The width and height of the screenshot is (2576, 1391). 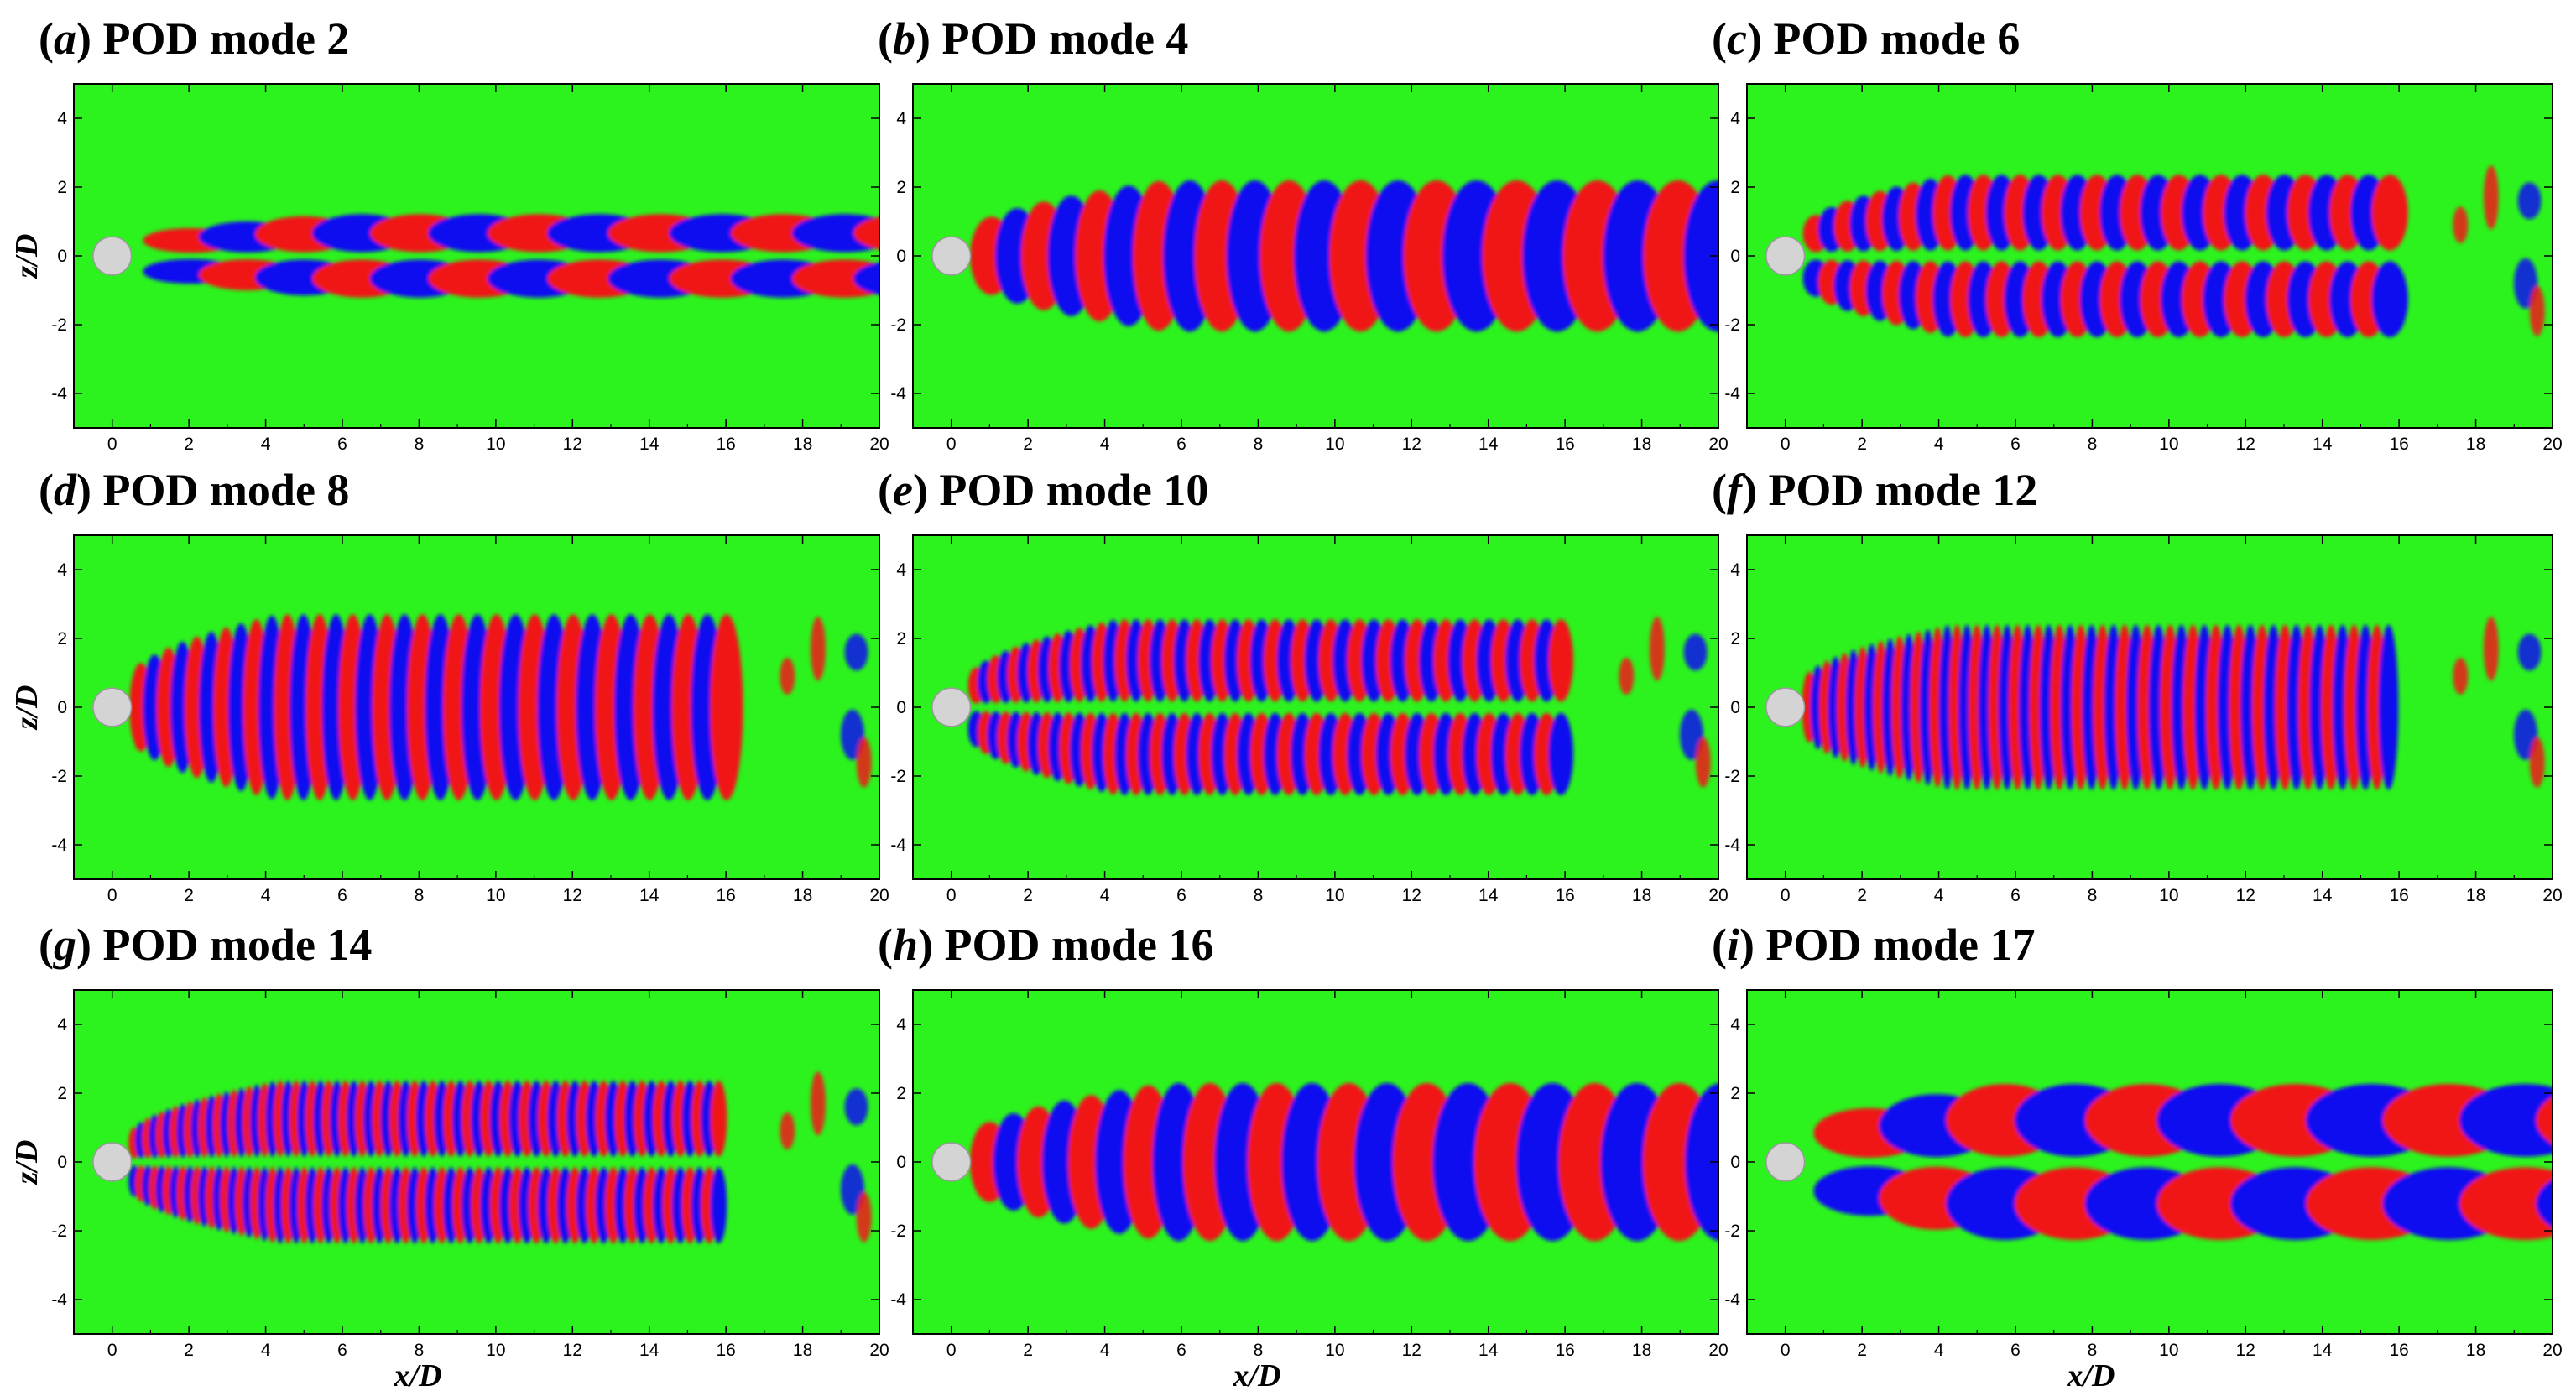 What do you see at coordinates (1033, 38) in the screenshot?
I see `panel-title: (b) POD mode 4` at bounding box center [1033, 38].